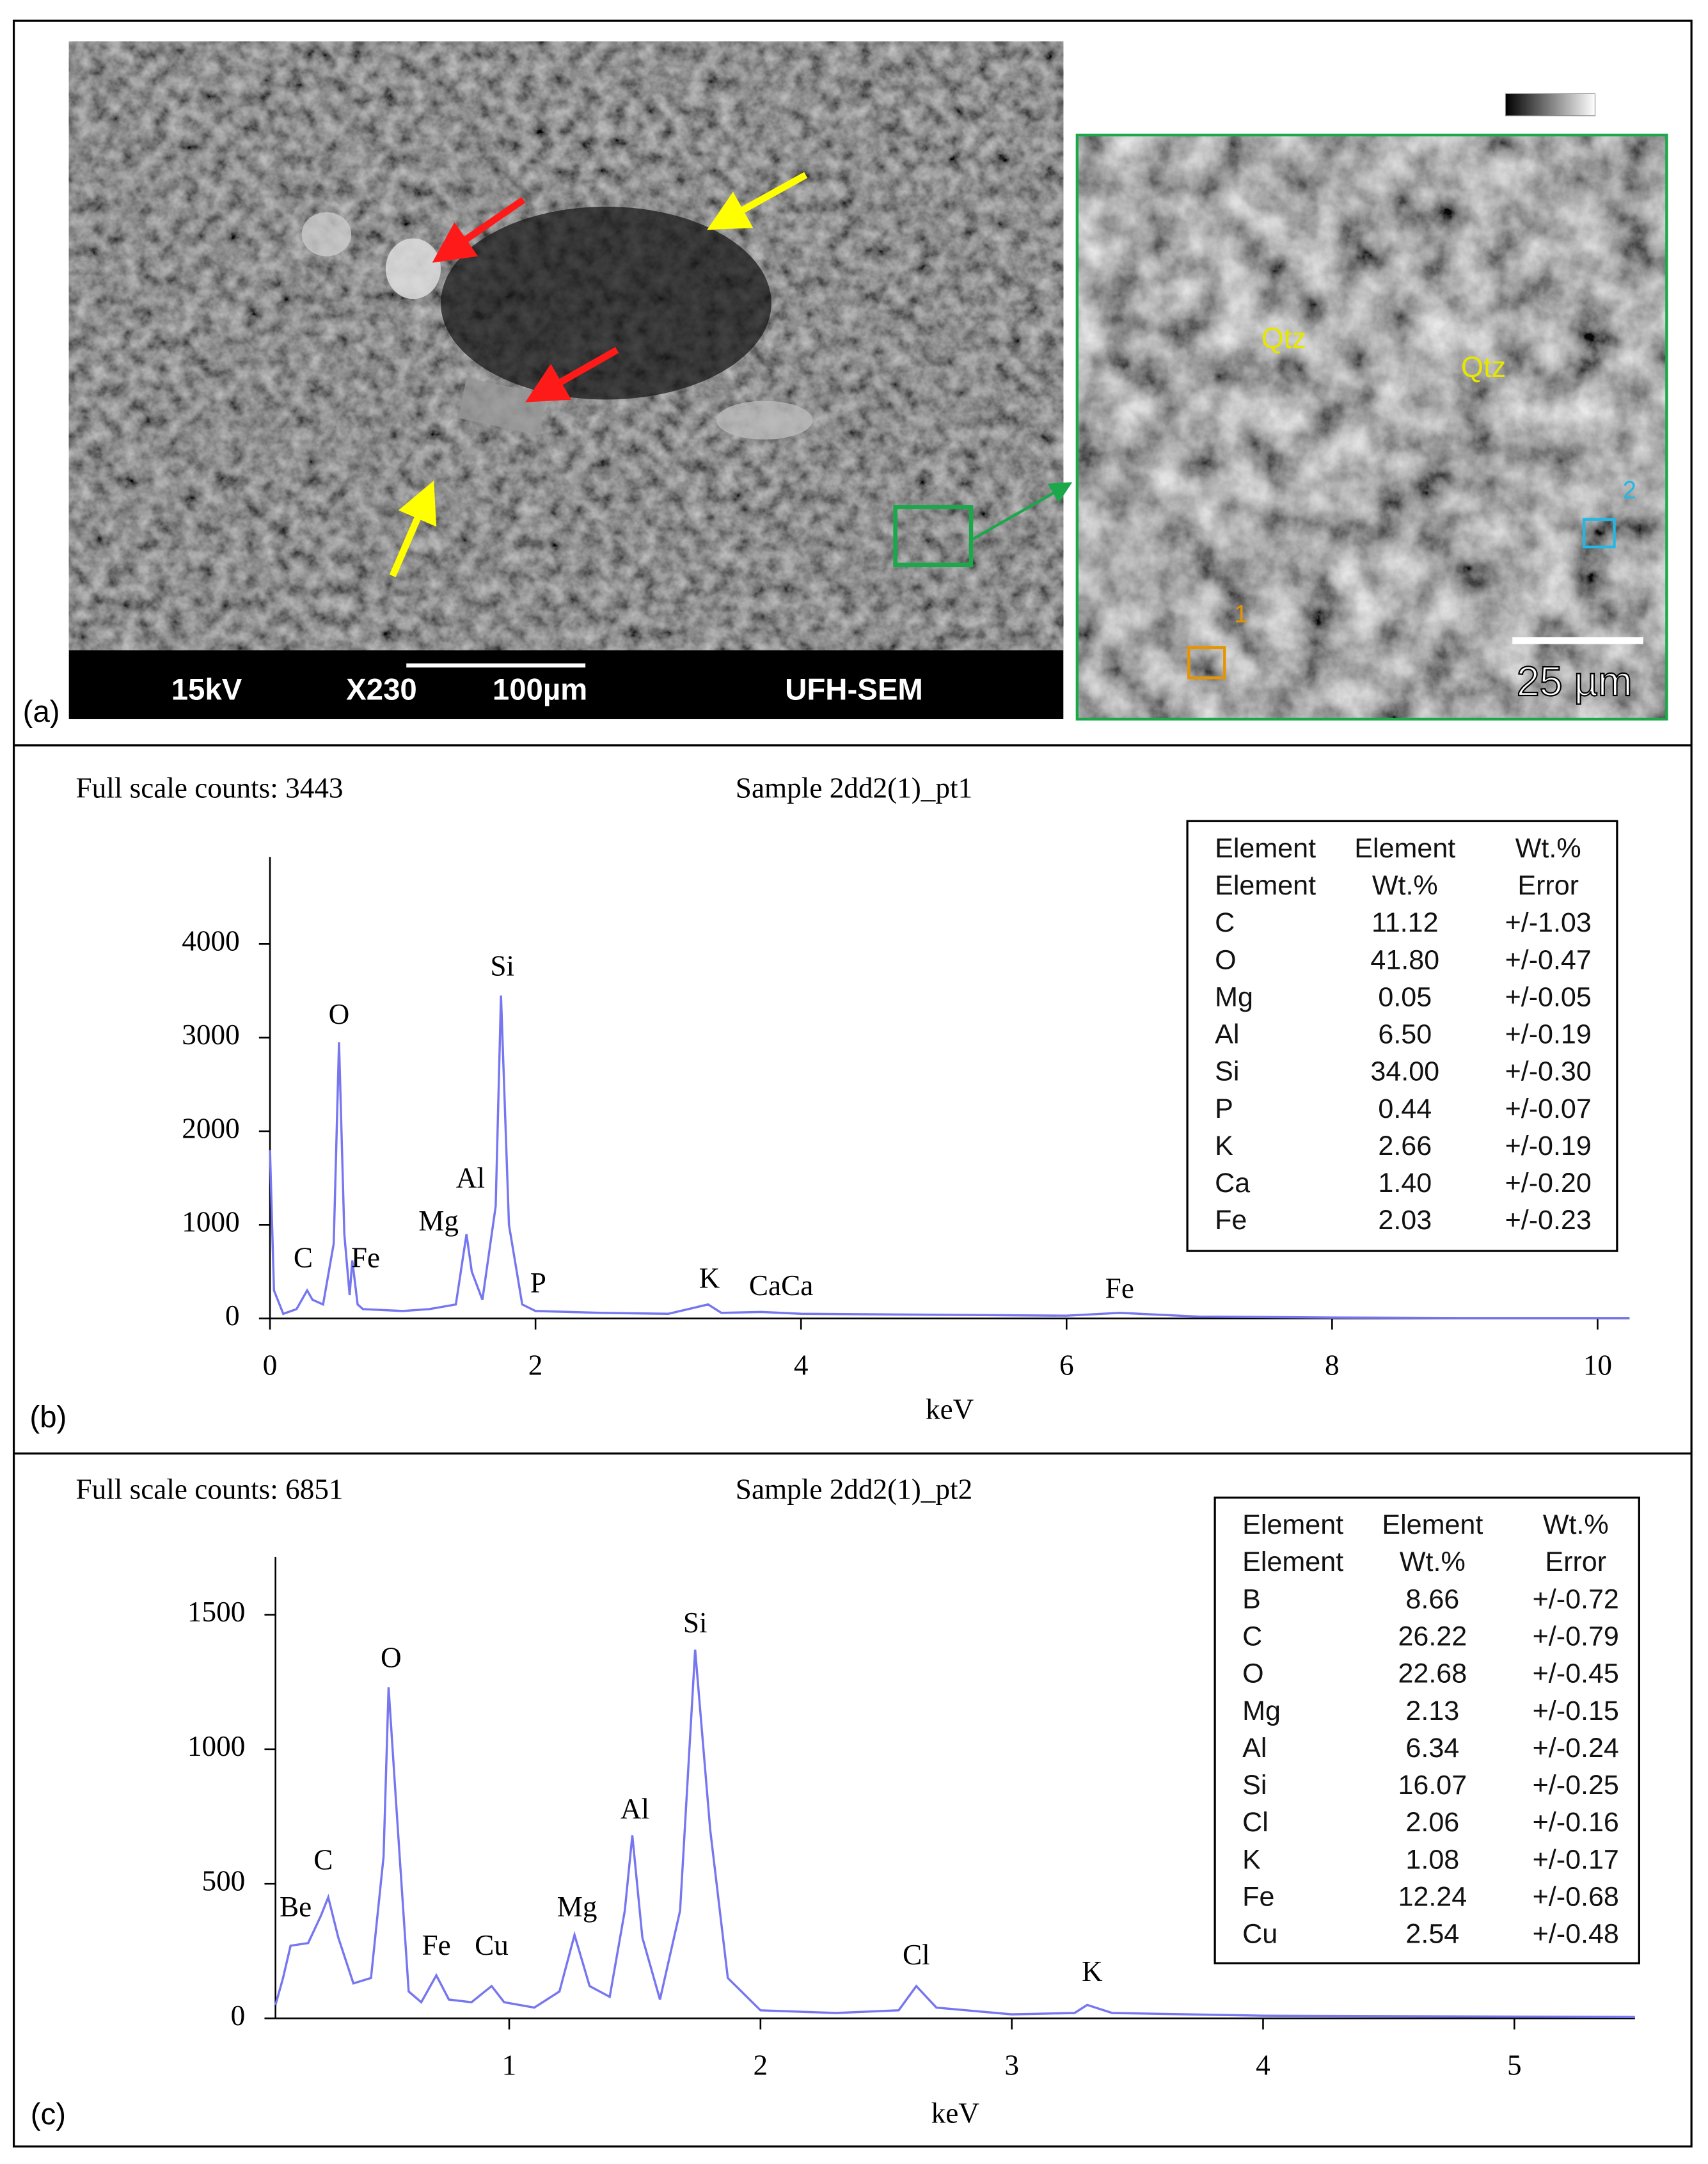 The height and width of the screenshot is (2164, 1708). What do you see at coordinates (1549, 922) in the screenshot?
I see `table-cell: +/-1.03` at bounding box center [1549, 922].